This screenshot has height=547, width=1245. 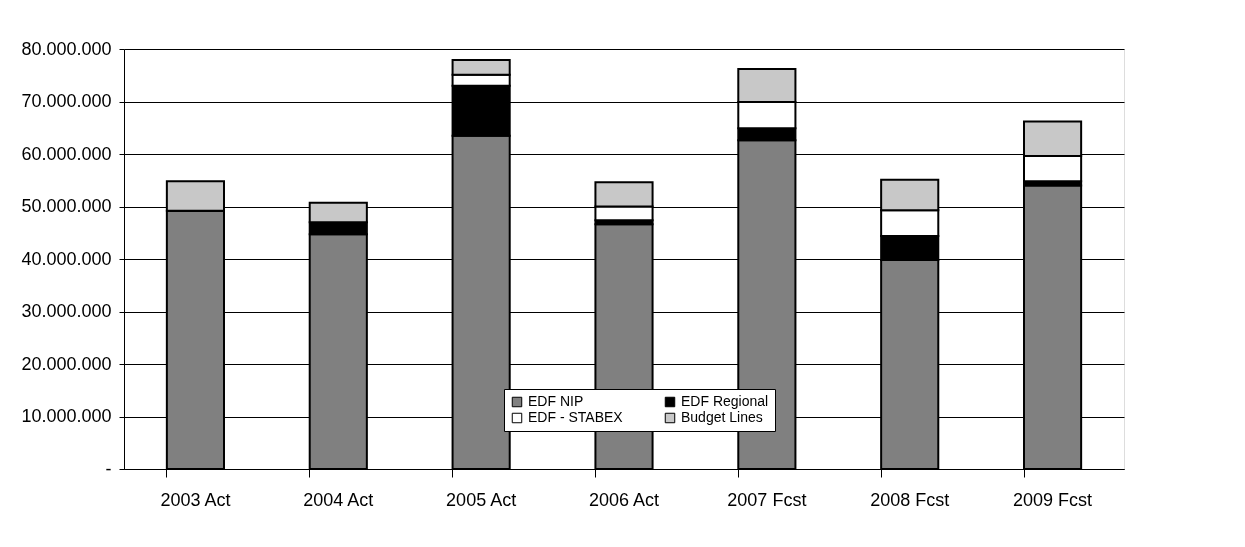 I want to click on x-tick-label: 2009 Fcst, so click(x=1053, y=499).